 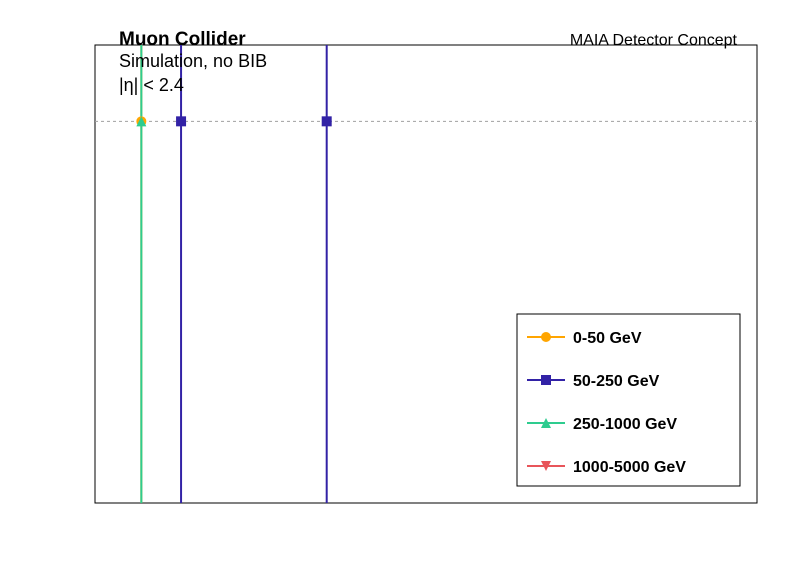 I want to click on selection-label: |η| < 2.4, so click(x=151, y=85).